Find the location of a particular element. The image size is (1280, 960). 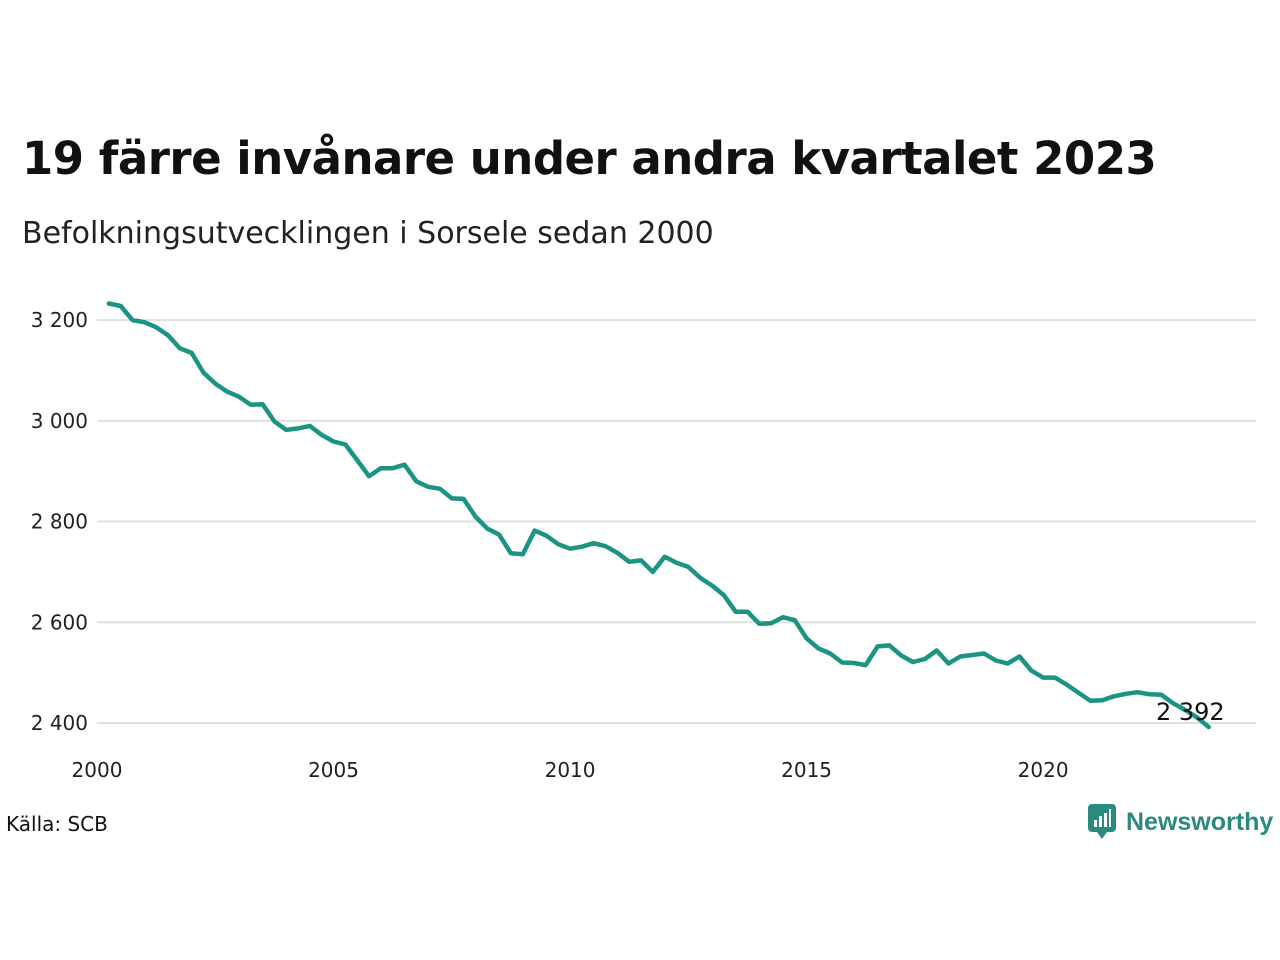

x-tick-label: 2010 is located at coordinates (570, 770).